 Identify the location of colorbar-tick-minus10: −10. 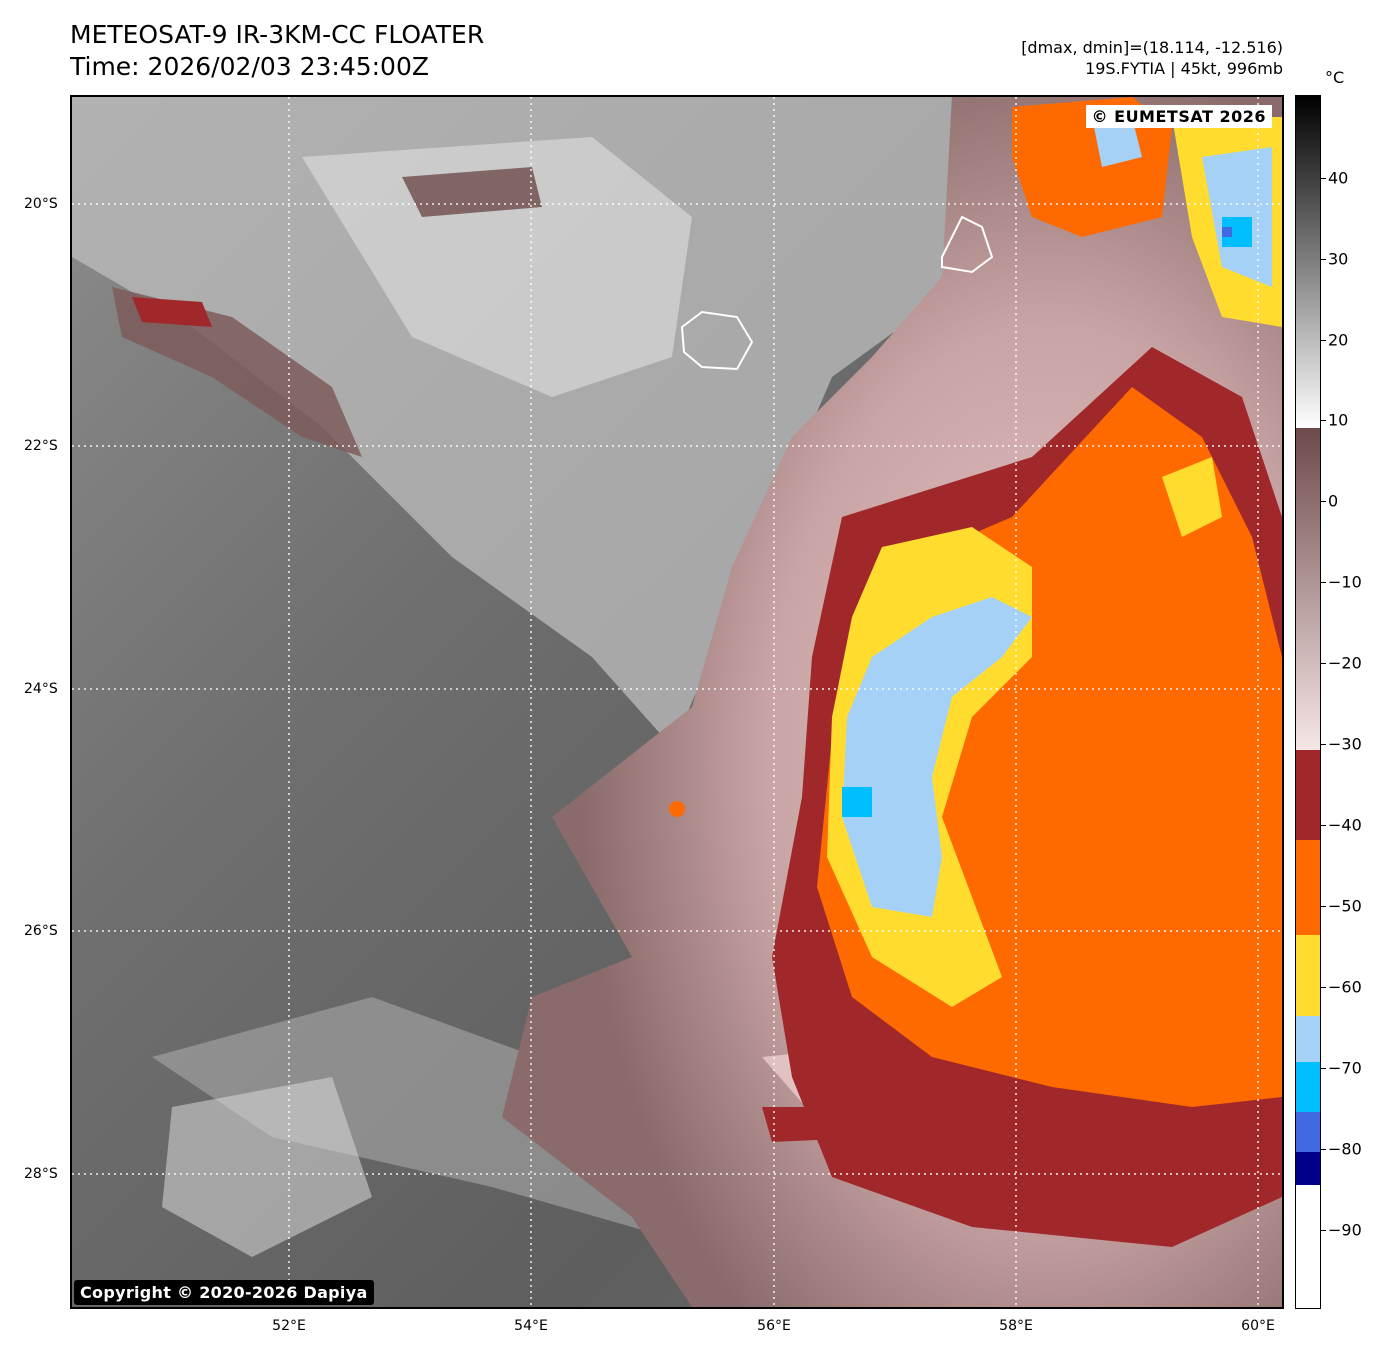
(1345, 582).